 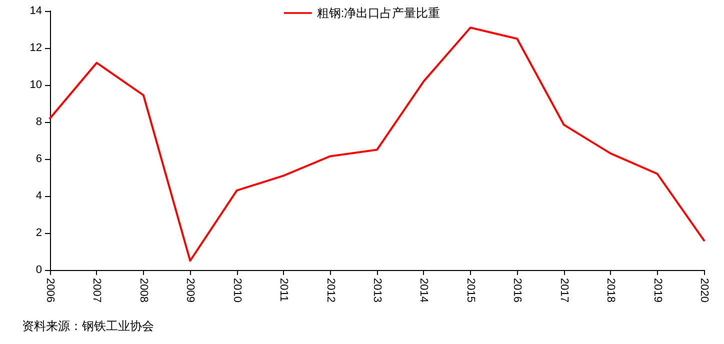 What do you see at coordinates (470, 290) in the screenshot?
I see `x-tick-label: 2015` at bounding box center [470, 290].